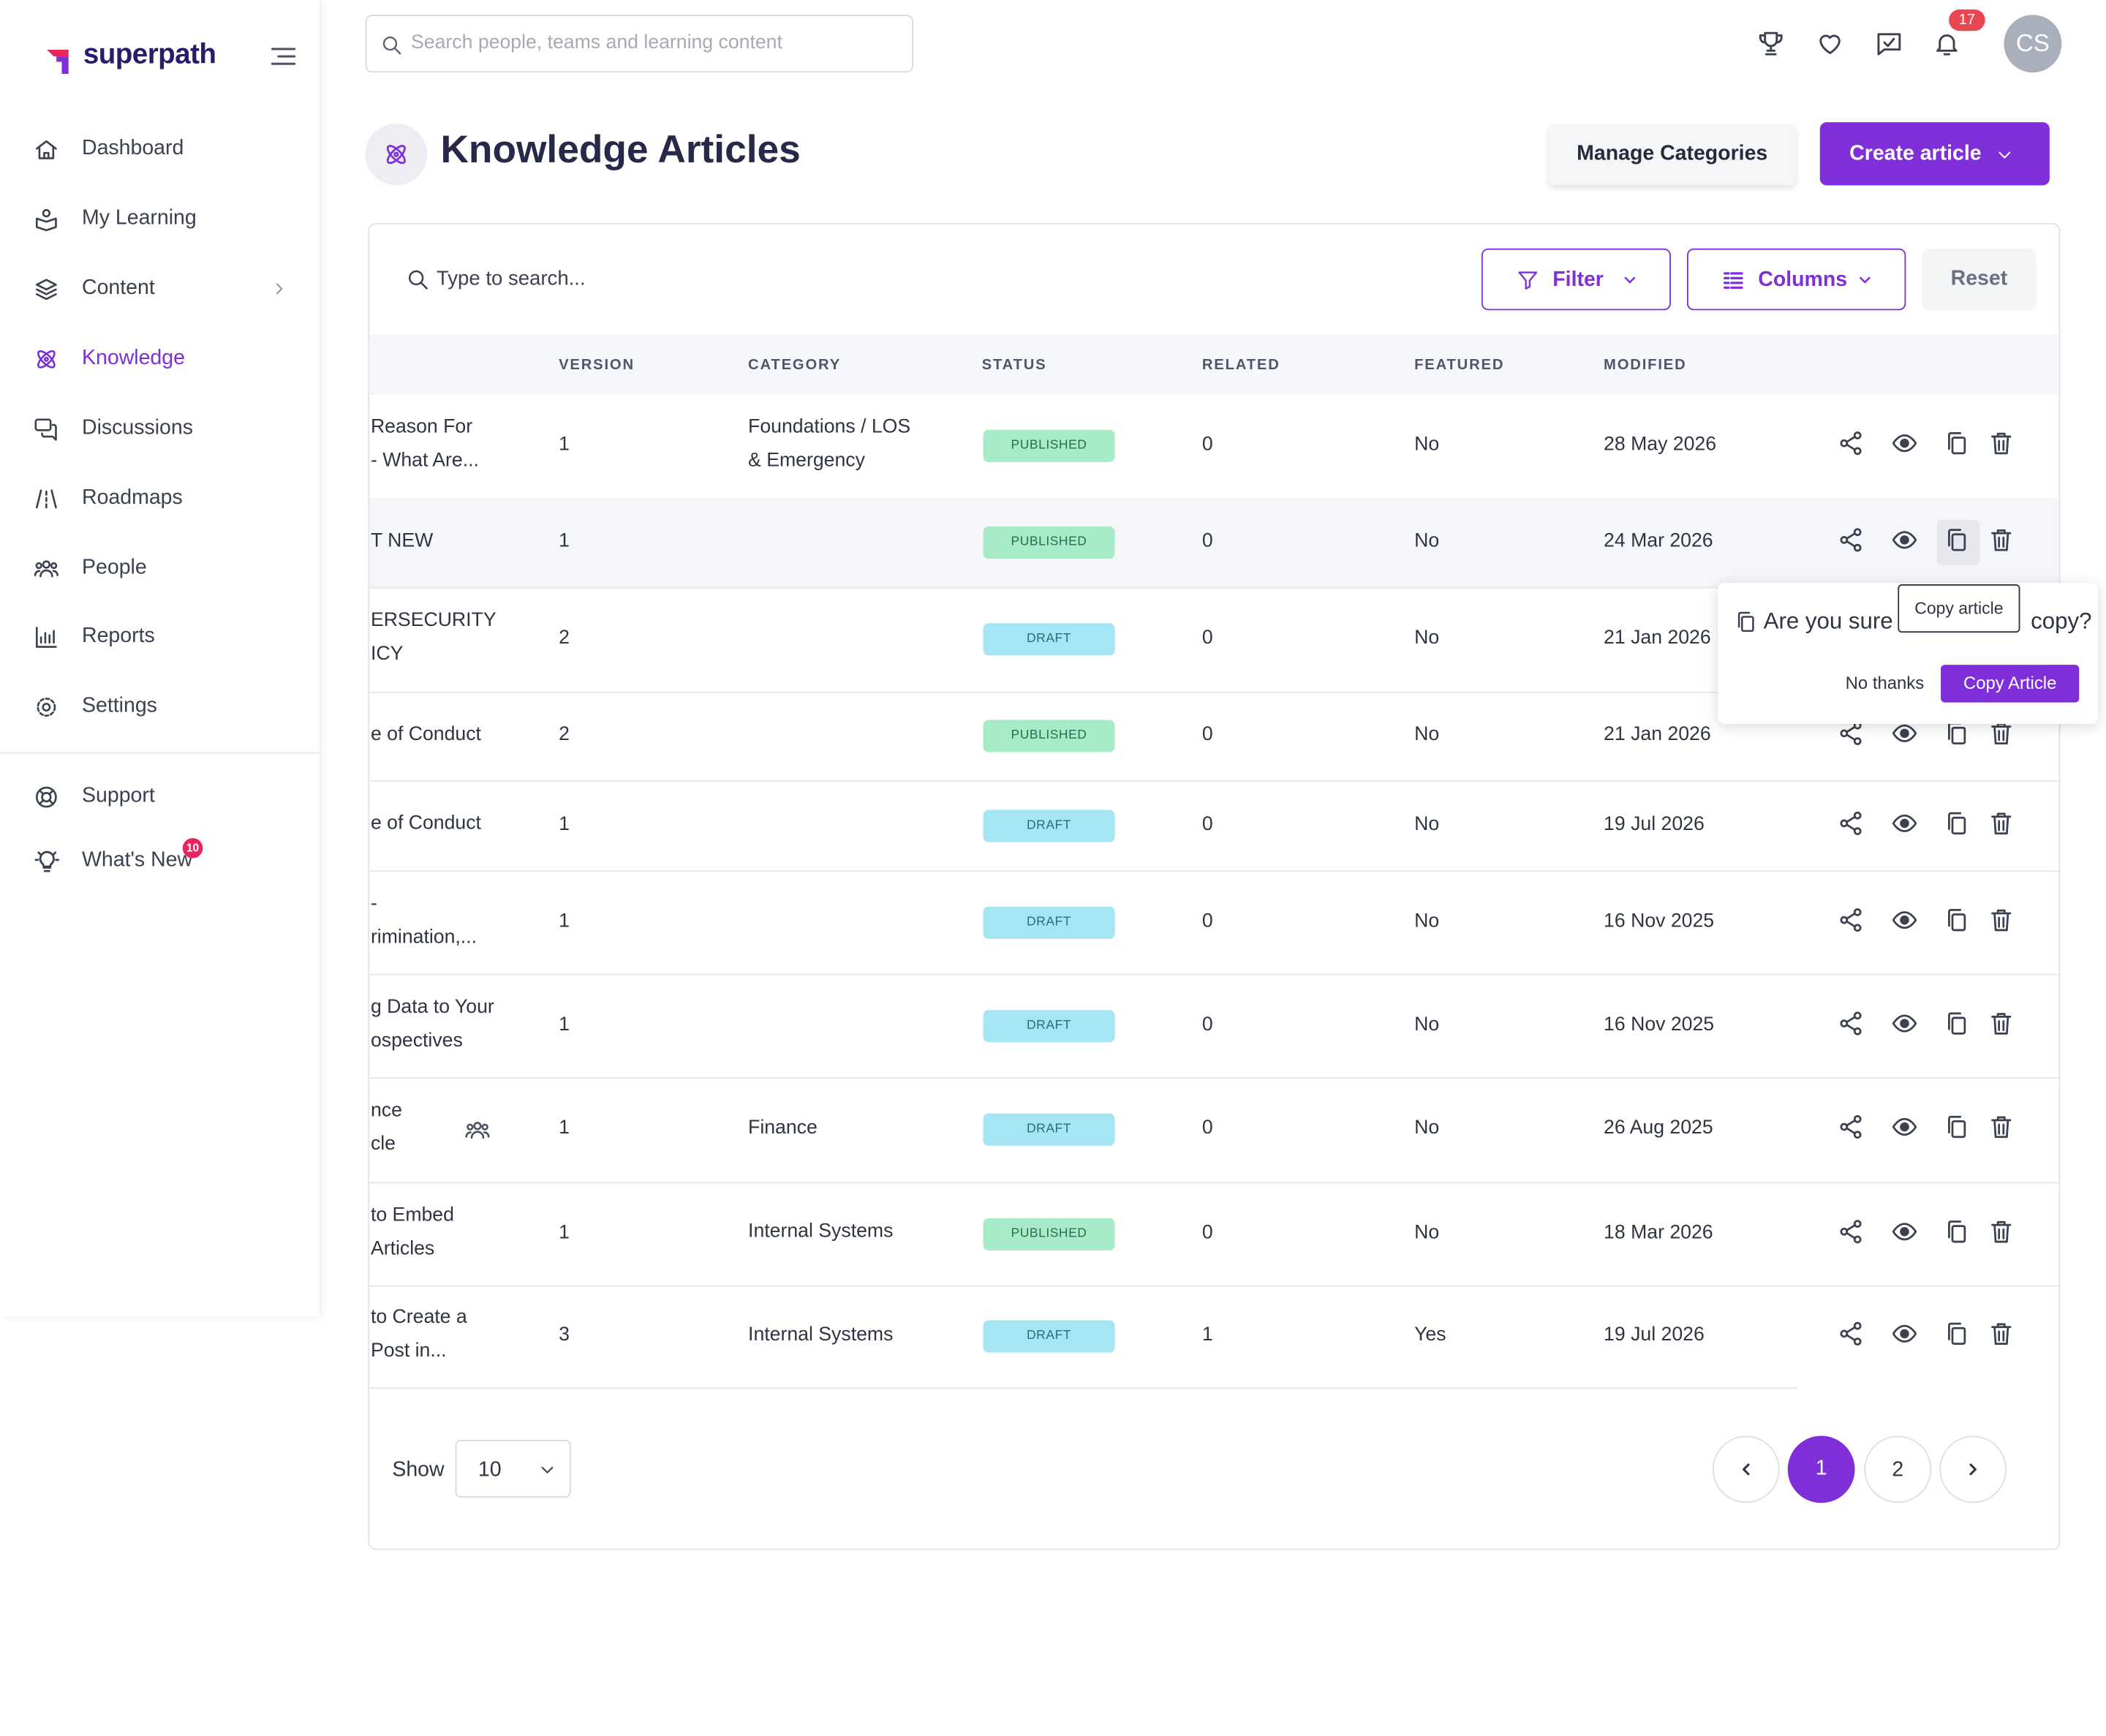 The image size is (2106, 1736). What do you see at coordinates (373, 903) in the screenshot?
I see `article-title: -` at bounding box center [373, 903].